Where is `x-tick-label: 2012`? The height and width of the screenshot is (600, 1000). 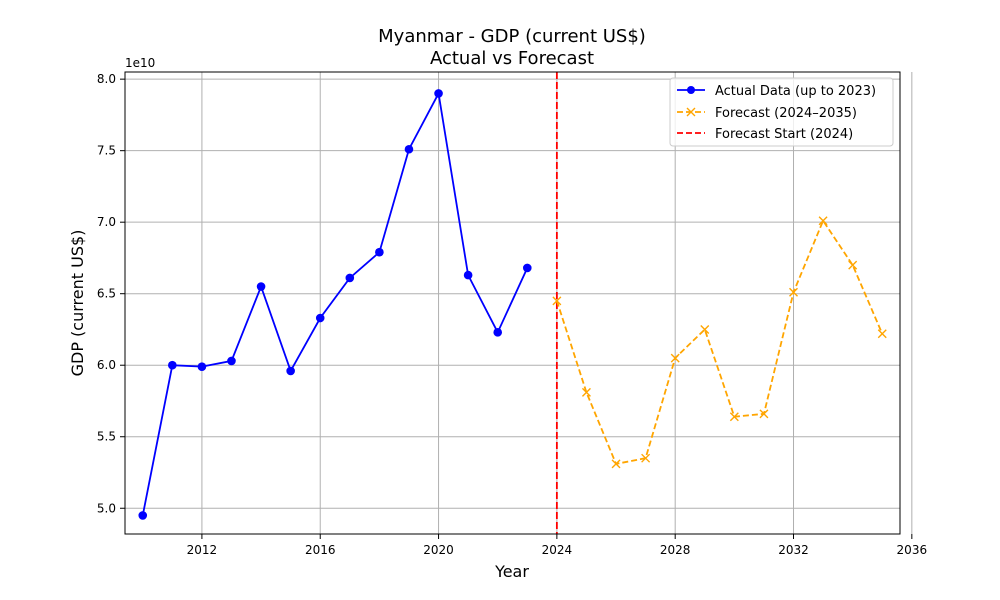 x-tick-label: 2012 is located at coordinates (202, 550).